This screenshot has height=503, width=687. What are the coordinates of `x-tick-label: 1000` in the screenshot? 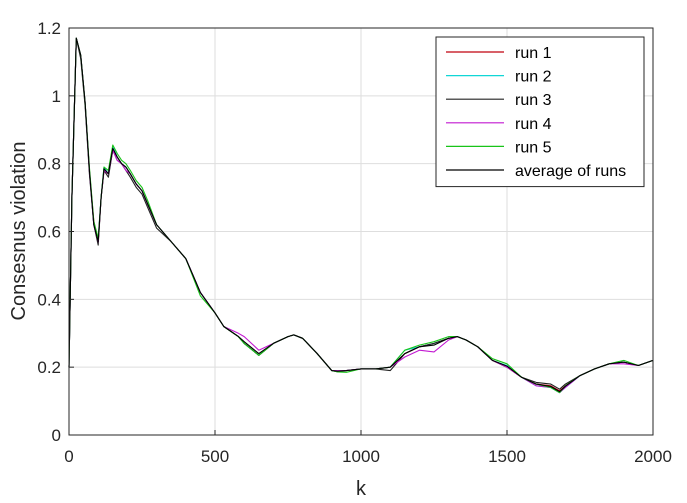 It's located at (361, 456).